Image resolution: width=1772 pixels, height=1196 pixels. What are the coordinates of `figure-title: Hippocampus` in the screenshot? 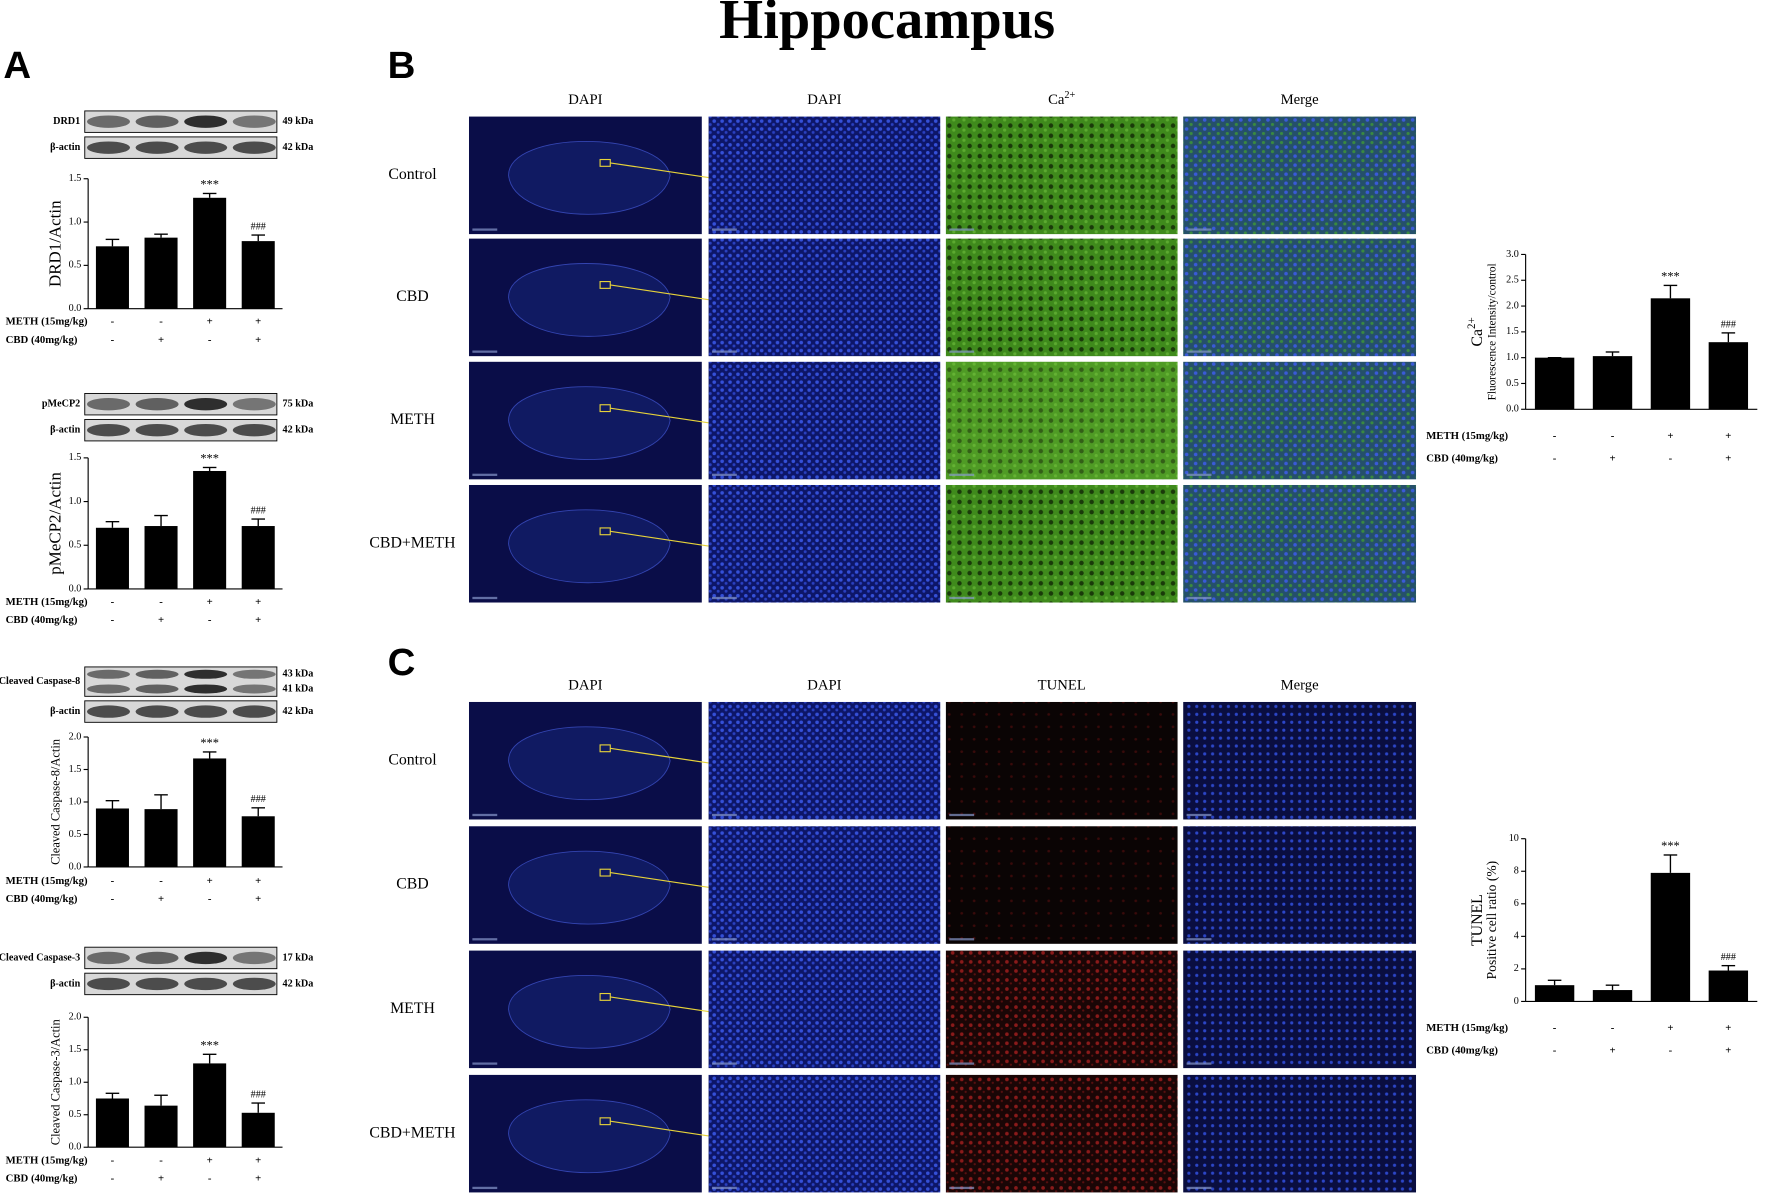 It's located at (887, 25).